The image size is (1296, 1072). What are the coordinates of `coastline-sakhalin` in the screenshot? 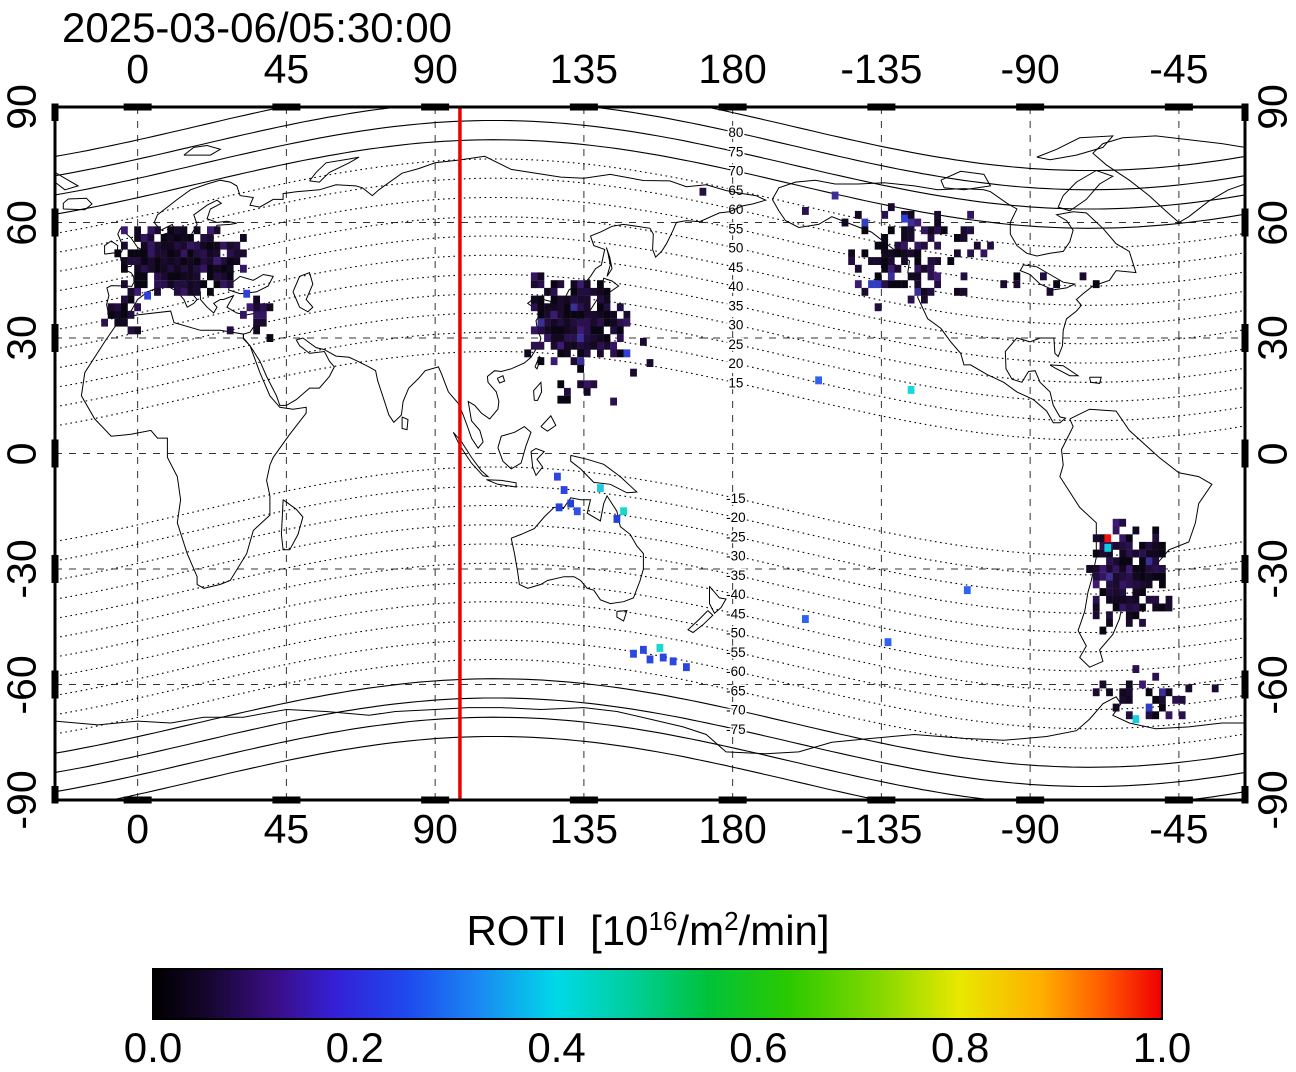 It's located at (609, 262).